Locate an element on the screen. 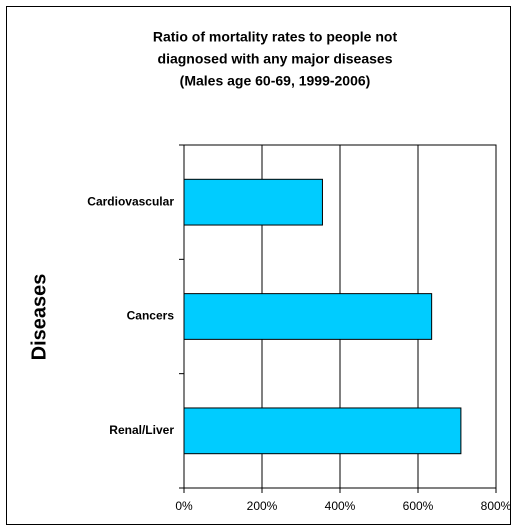 The image size is (517, 531). y-tick-label: Cancers is located at coordinates (151, 316).